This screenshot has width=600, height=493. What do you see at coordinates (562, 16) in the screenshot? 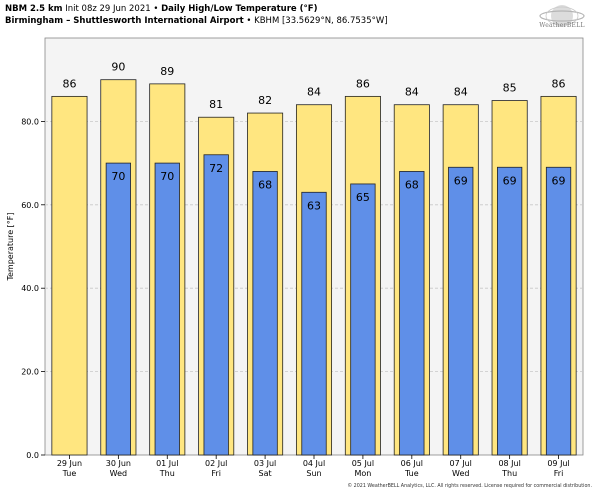
I see `logo-graphic` at bounding box center [562, 16].